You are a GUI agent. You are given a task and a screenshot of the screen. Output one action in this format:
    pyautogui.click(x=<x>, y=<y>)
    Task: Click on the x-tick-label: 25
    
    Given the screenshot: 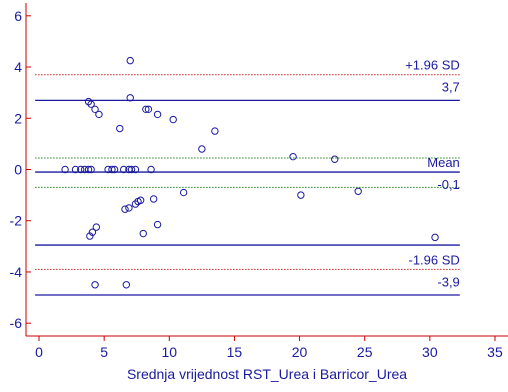 What is the action you would take?
    pyautogui.click(x=365, y=352)
    